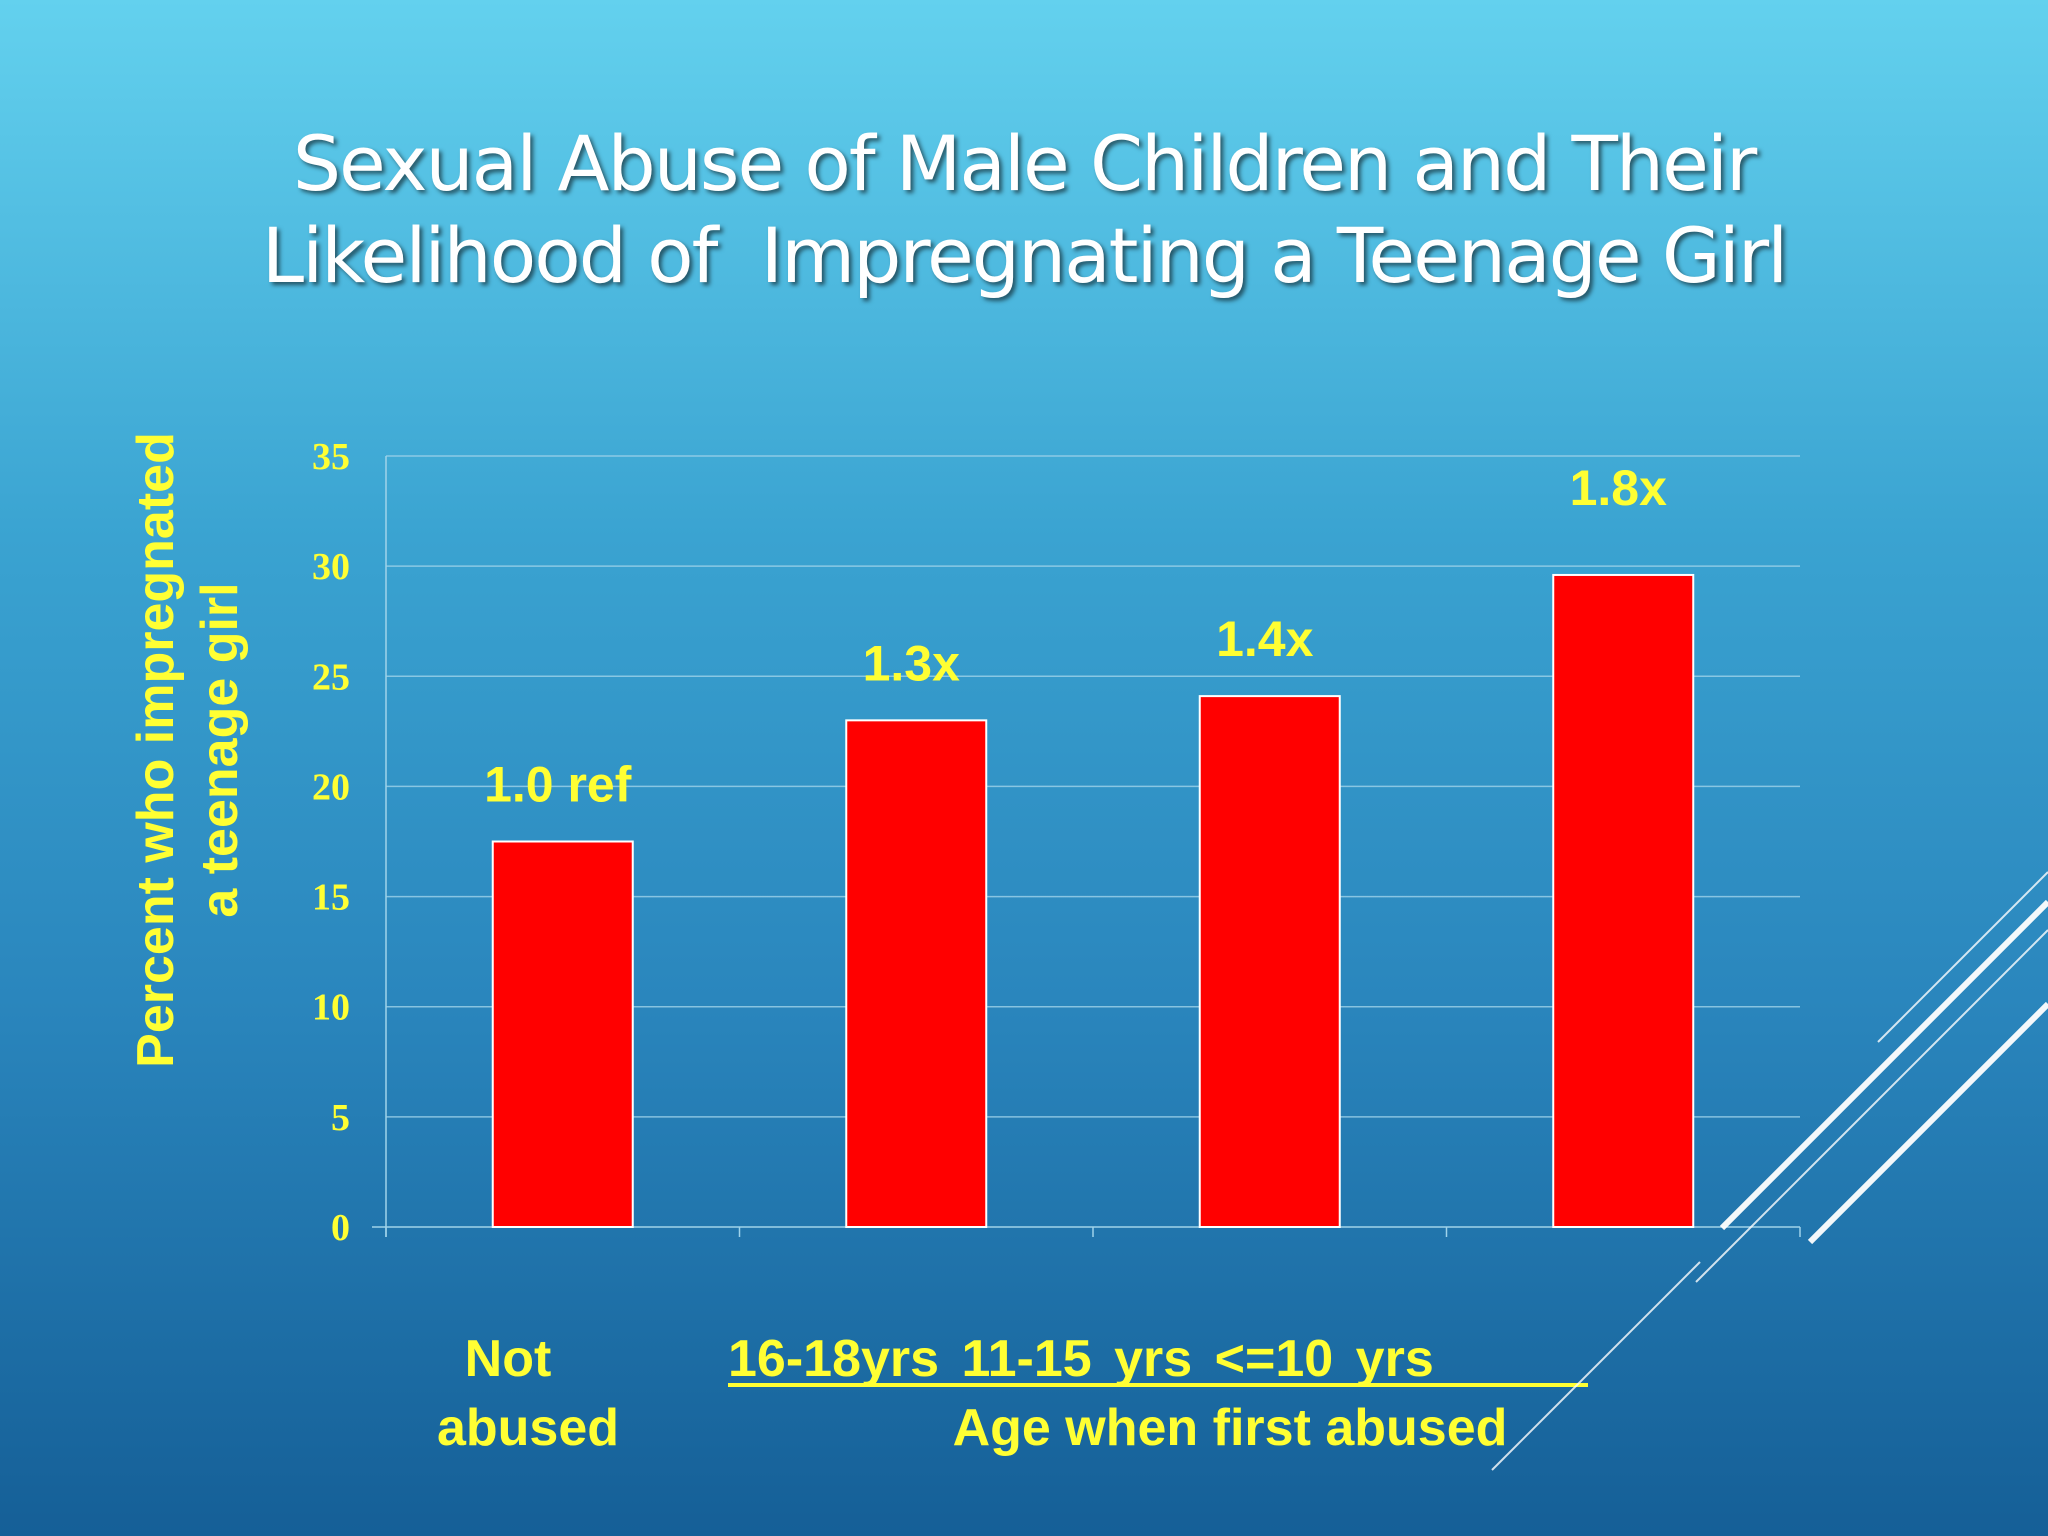 This screenshot has width=2048, height=1536. I want to click on y-tick-label: 35, so click(331, 457).